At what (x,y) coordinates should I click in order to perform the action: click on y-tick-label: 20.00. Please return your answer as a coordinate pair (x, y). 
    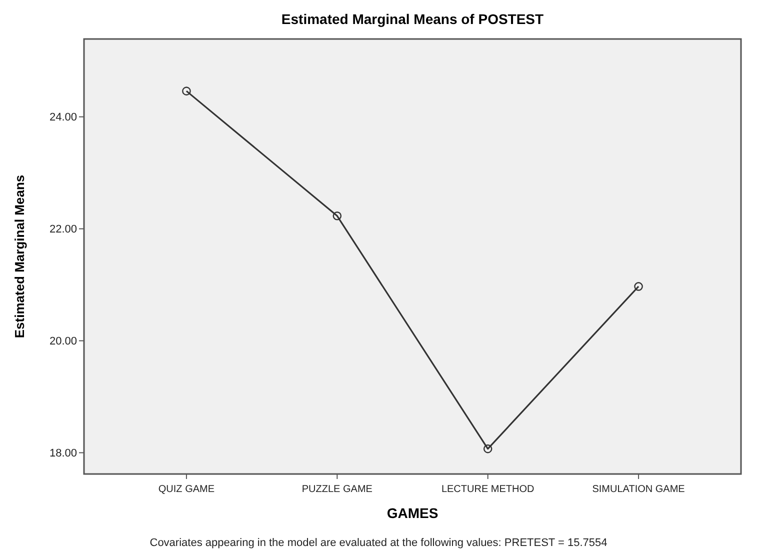
    Looking at the image, I should click on (63, 342).